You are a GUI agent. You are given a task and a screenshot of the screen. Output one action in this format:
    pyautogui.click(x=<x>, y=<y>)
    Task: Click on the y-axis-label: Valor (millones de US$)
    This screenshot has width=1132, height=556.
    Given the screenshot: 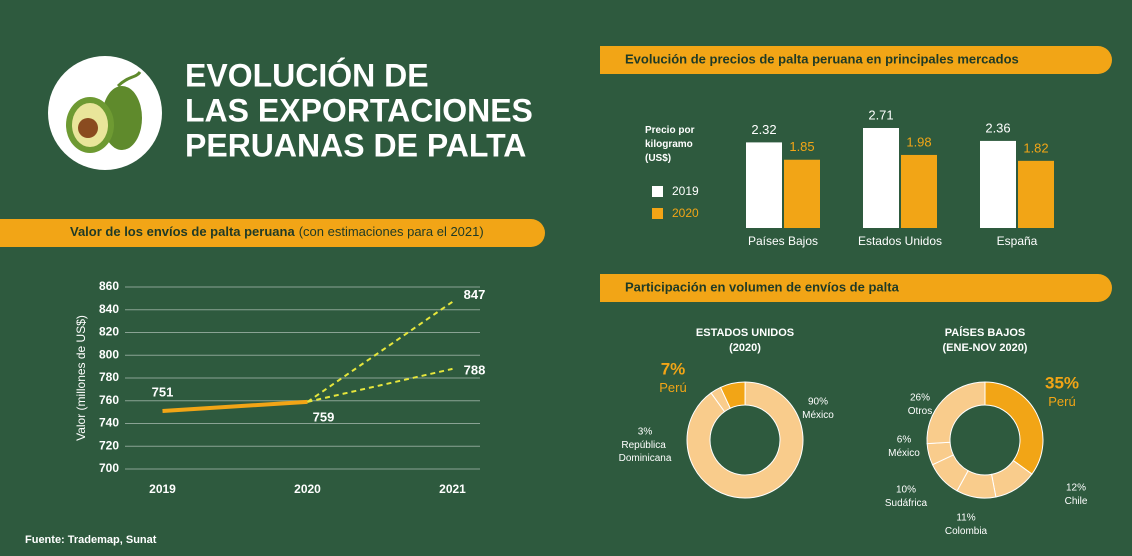 What is the action you would take?
    pyautogui.click(x=81, y=378)
    